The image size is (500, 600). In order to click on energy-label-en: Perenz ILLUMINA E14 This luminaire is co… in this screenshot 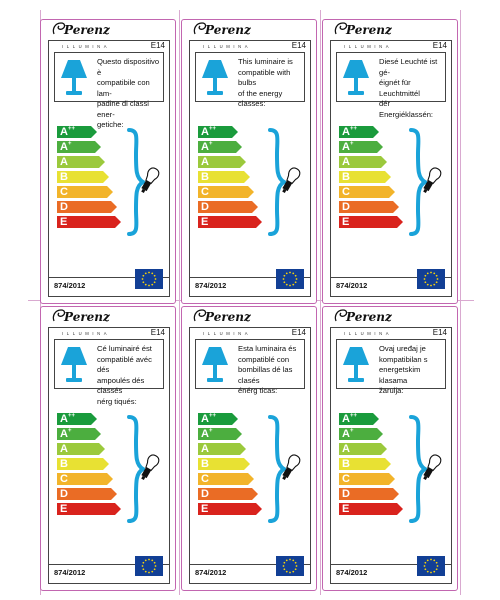, I will do `click(249, 161)`.